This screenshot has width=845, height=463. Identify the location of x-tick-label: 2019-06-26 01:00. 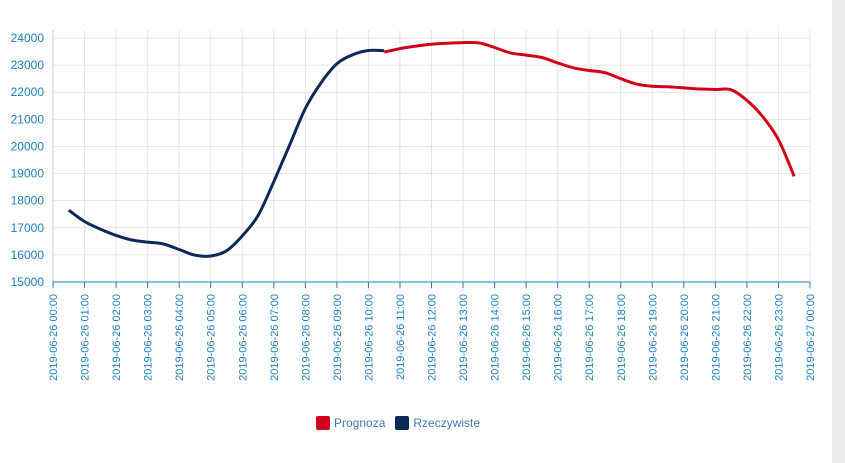
(86, 337).